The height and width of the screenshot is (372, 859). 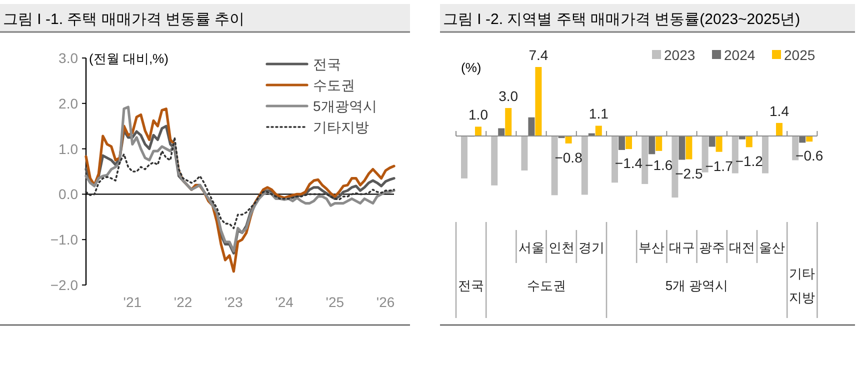 What do you see at coordinates (802, 285) in the screenshot?
I see `text: 기타 지방` at bounding box center [802, 285].